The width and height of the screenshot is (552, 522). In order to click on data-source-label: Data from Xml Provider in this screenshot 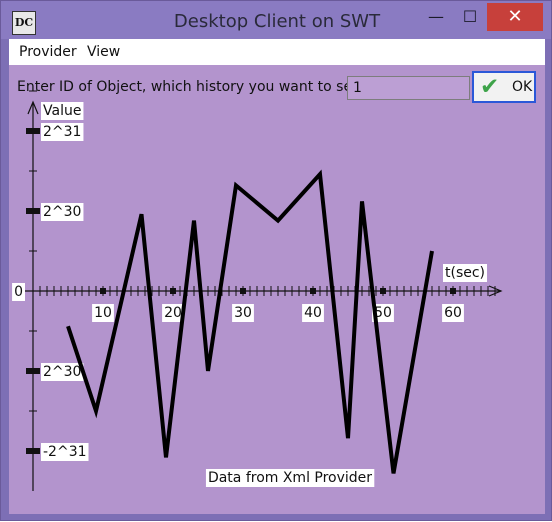, I will do `click(290, 478)`.